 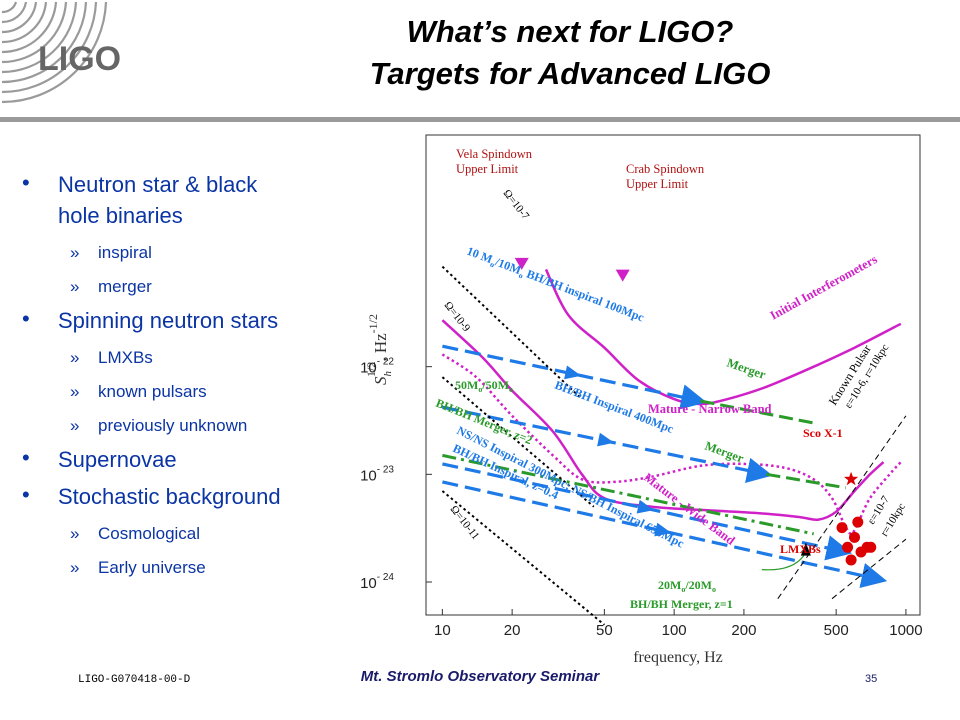 I want to click on sub-bullet-item: » known pulsars, so click(x=185, y=392).